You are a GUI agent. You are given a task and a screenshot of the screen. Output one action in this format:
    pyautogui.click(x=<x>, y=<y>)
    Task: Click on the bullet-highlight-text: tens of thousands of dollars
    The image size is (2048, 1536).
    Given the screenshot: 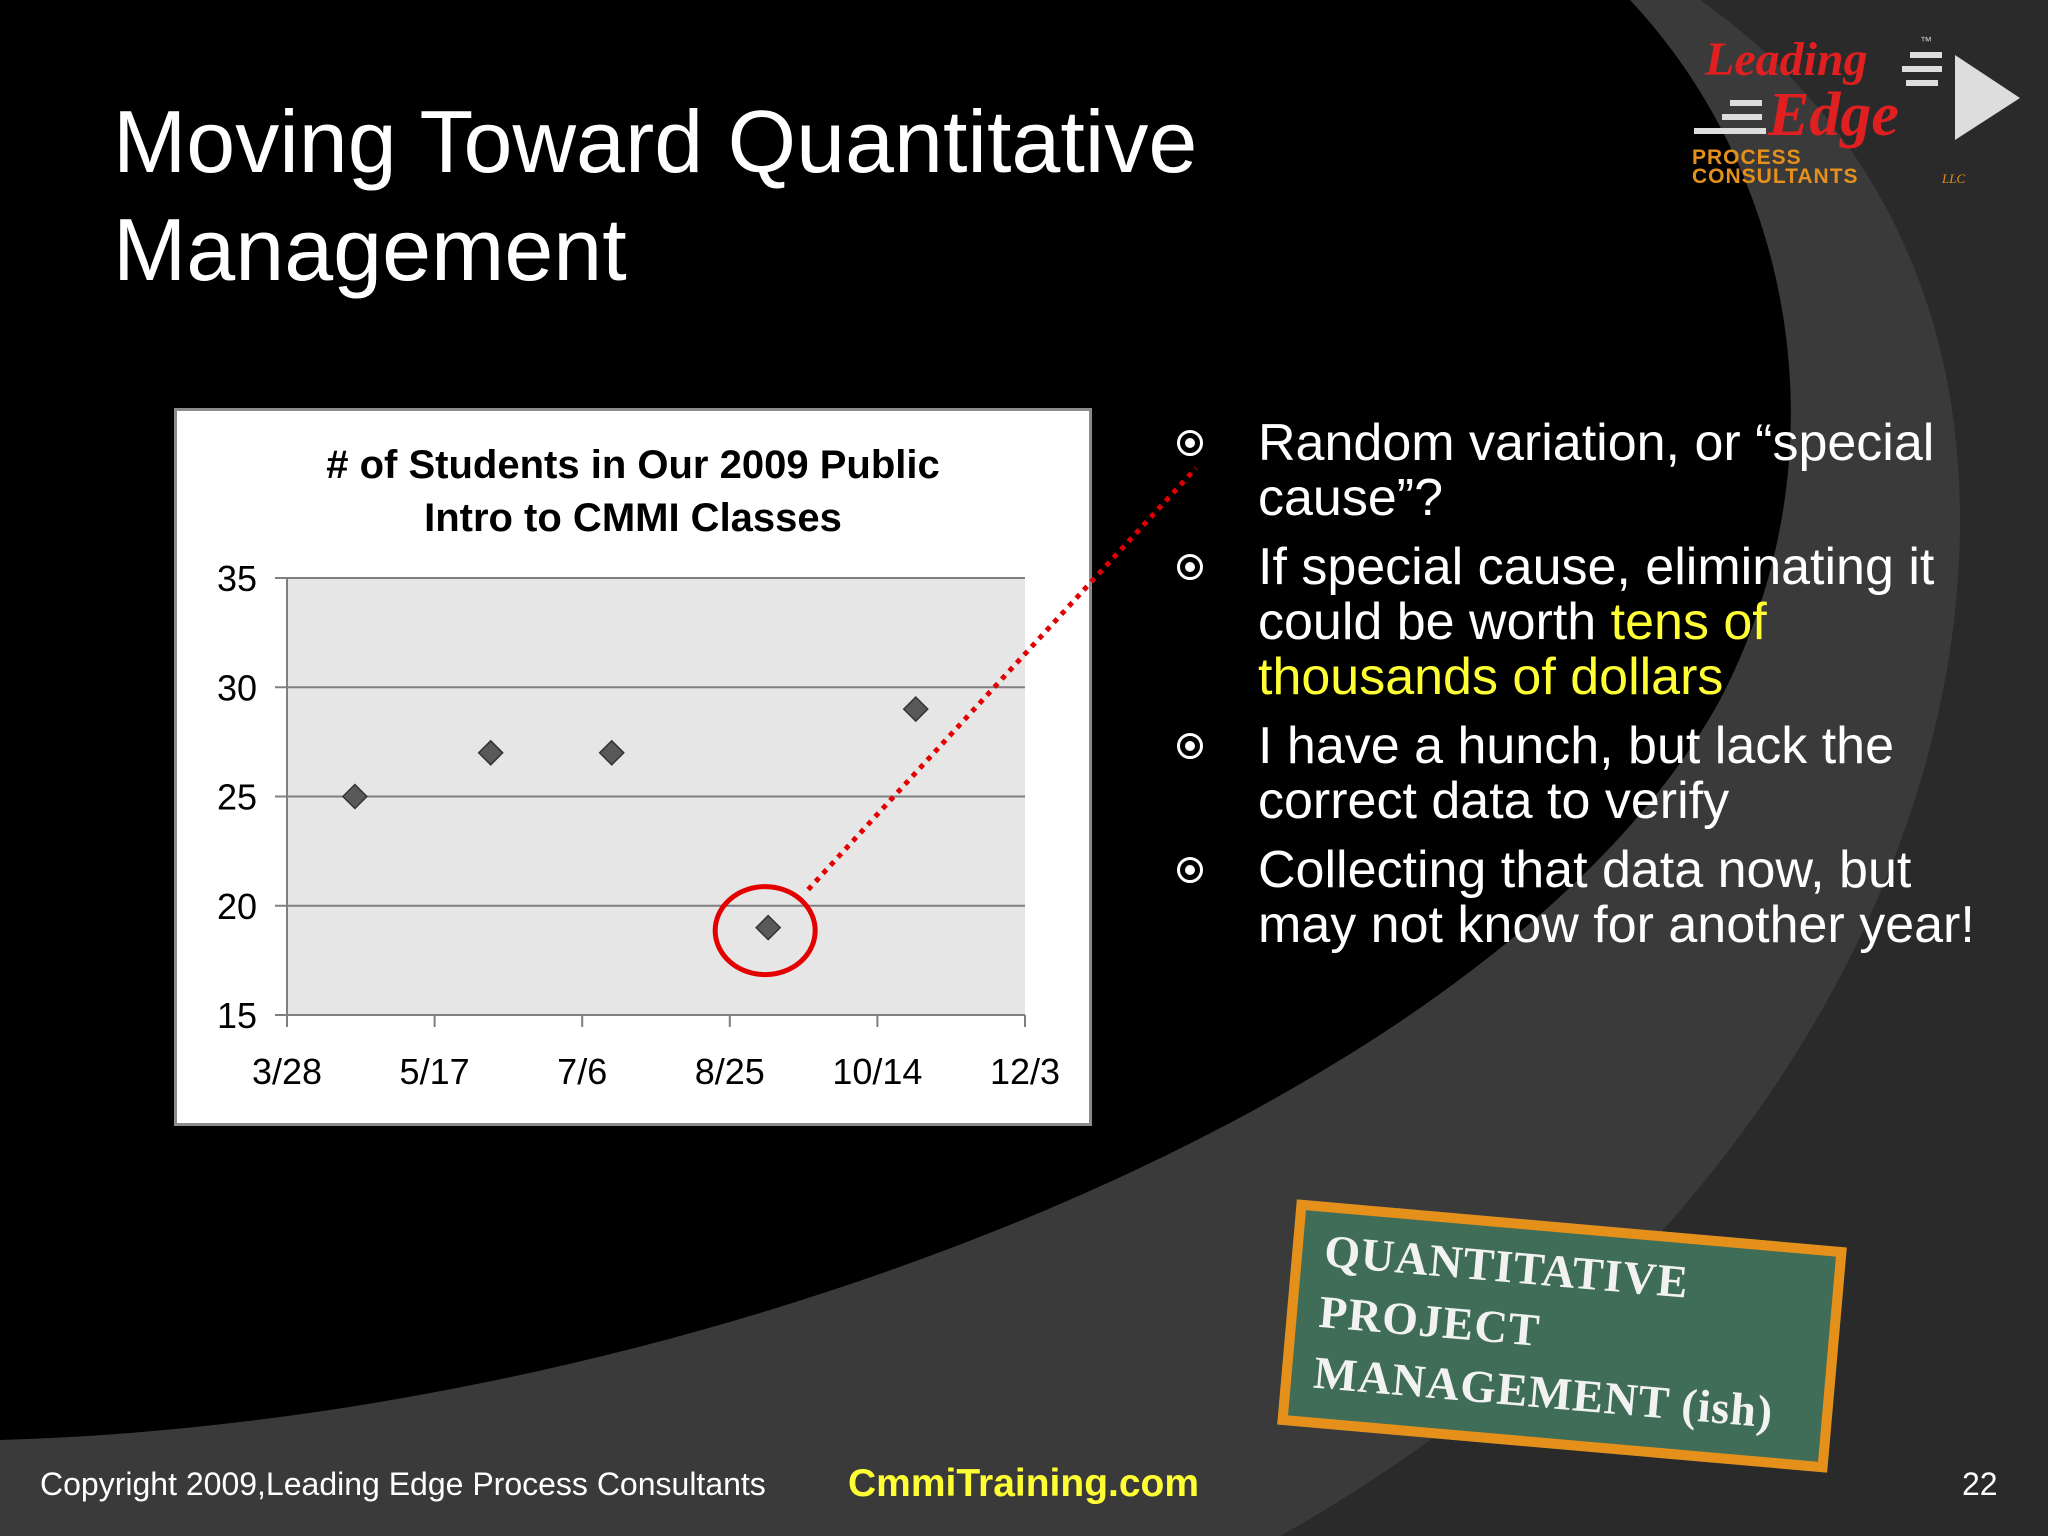 What is the action you would take?
    pyautogui.click(x=1512, y=649)
    